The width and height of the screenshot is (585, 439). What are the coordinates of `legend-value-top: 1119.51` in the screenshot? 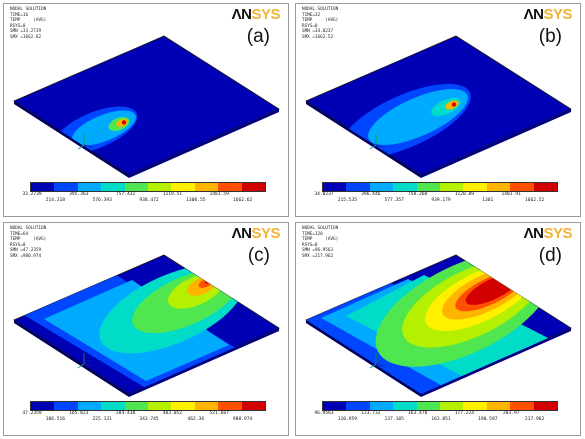 It's located at (172, 194).